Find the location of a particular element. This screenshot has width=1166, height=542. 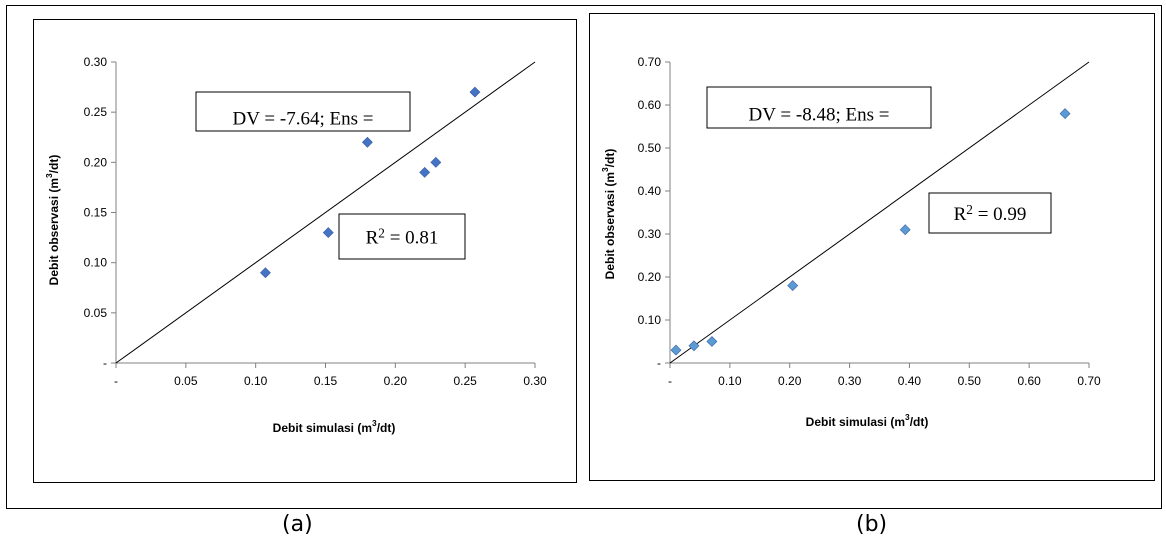

text-part: = 0.81 is located at coordinates (411, 238).